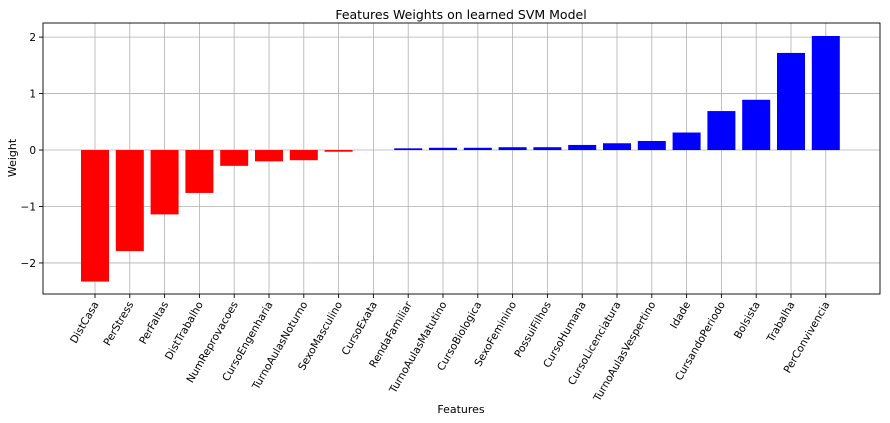 Image resolution: width=890 pixels, height=423 pixels. Describe the element at coordinates (825, 93) in the screenshot. I see `bar-PerConvivencia` at that location.